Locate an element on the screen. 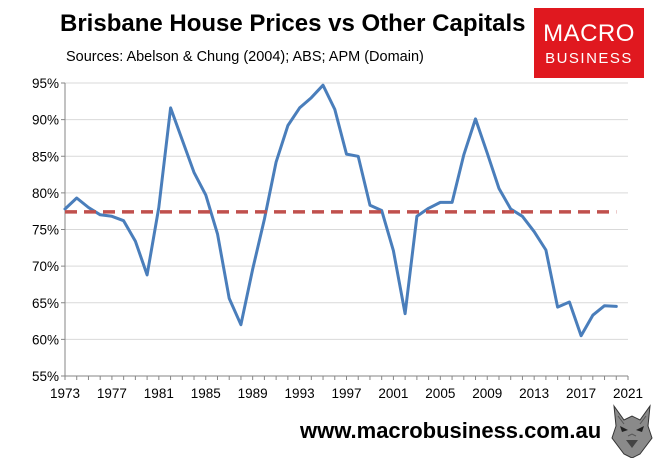 This screenshot has width=660, height=466. x-tick-label: 1981 is located at coordinates (159, 393).